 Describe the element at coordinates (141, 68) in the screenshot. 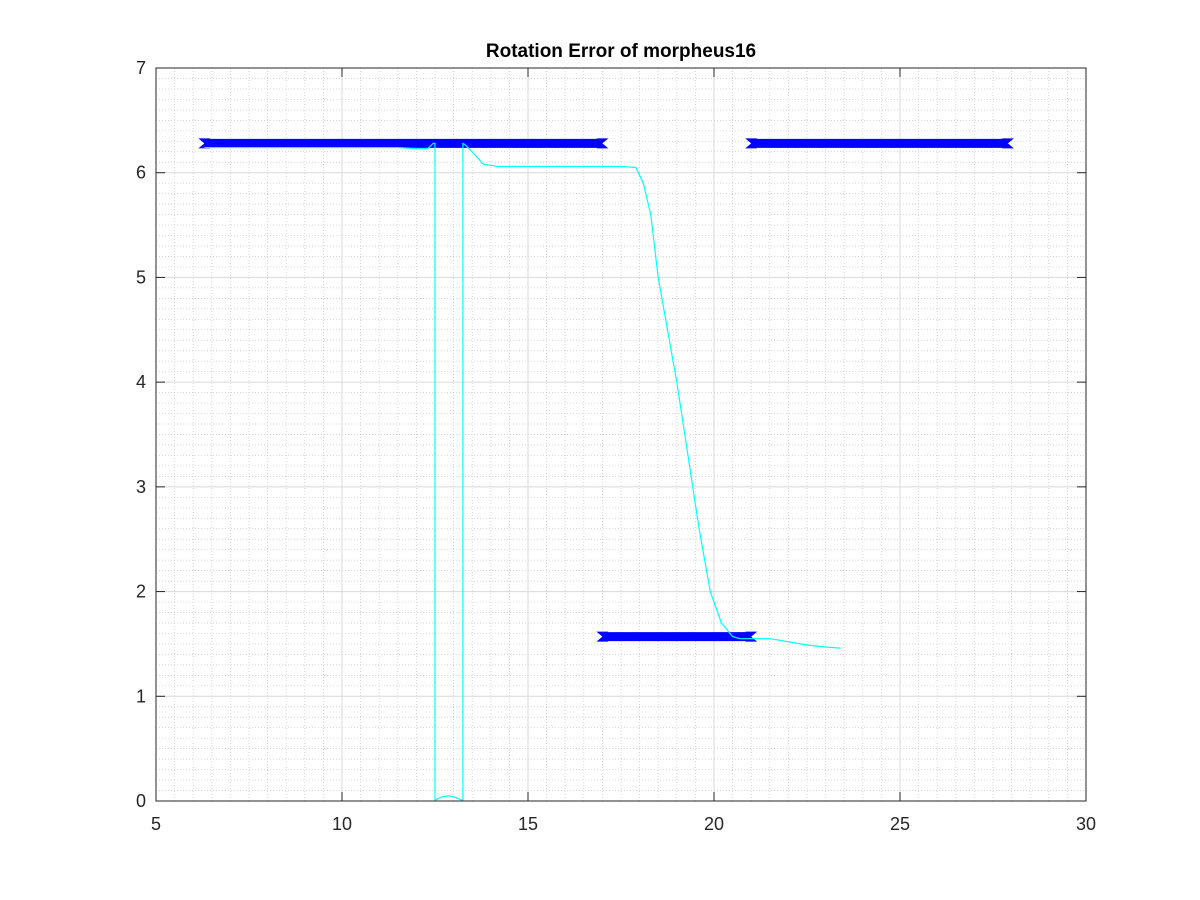

I see `y-tick-label: 7` at that location.